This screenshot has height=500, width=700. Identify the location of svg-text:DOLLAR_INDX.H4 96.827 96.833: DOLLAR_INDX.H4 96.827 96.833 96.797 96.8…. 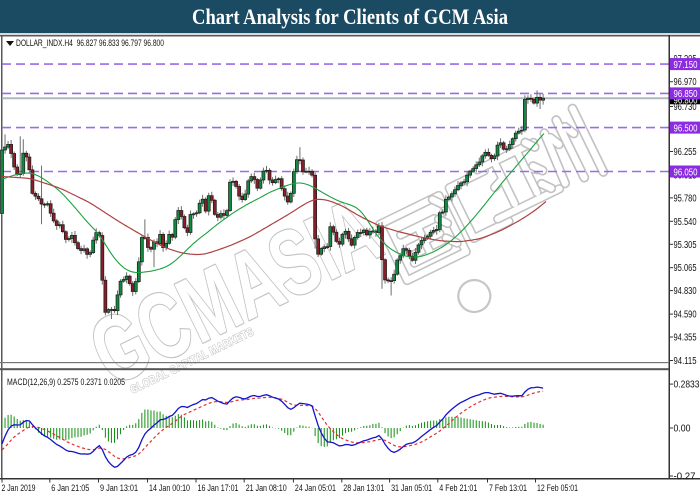
(90, 43).